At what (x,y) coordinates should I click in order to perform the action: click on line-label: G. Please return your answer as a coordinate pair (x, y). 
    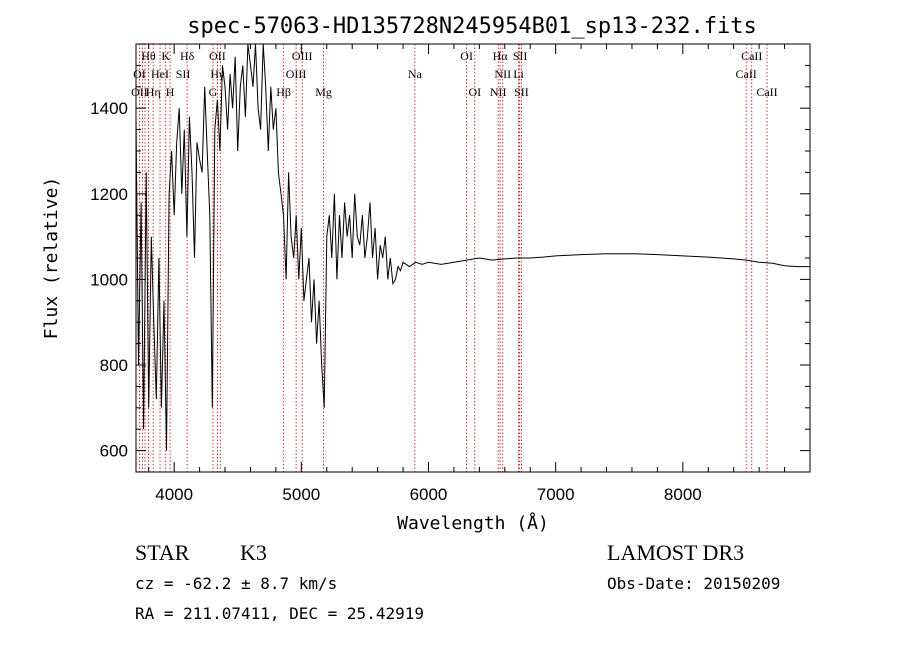
    Looking at the image, I should click on (213, 92).